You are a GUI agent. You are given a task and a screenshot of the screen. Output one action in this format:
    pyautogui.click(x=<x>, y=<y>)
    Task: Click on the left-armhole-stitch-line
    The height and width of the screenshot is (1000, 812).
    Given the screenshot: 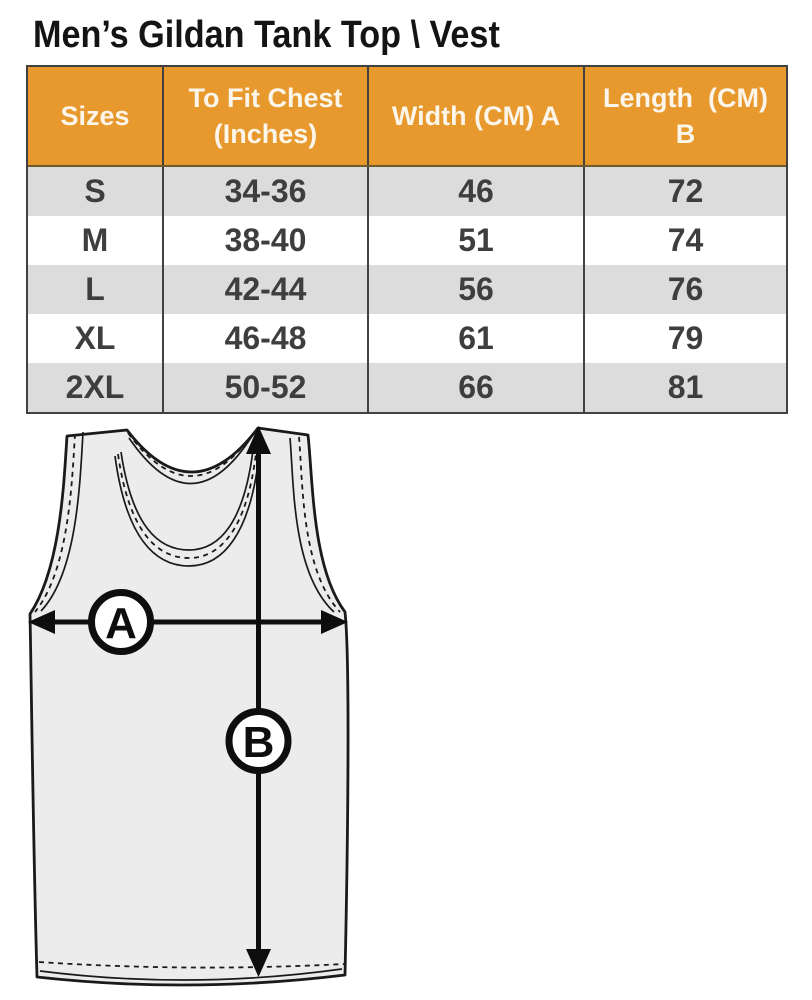 What is the action you would take?
    pyautogui.click(x=55, y=523)
    